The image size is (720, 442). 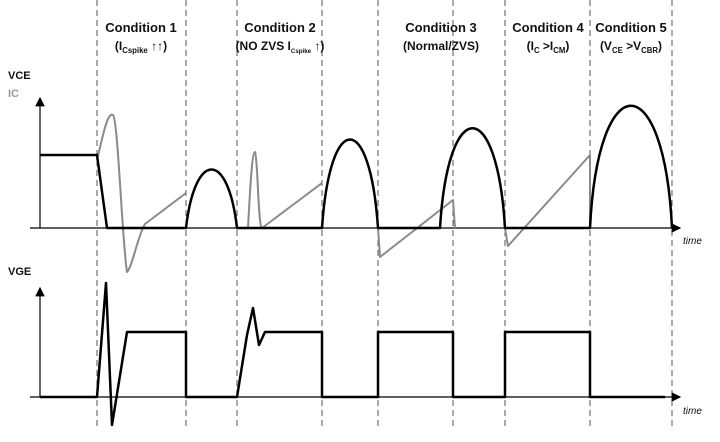 I want to click on note-text: >I, so click(x=547, y=46).